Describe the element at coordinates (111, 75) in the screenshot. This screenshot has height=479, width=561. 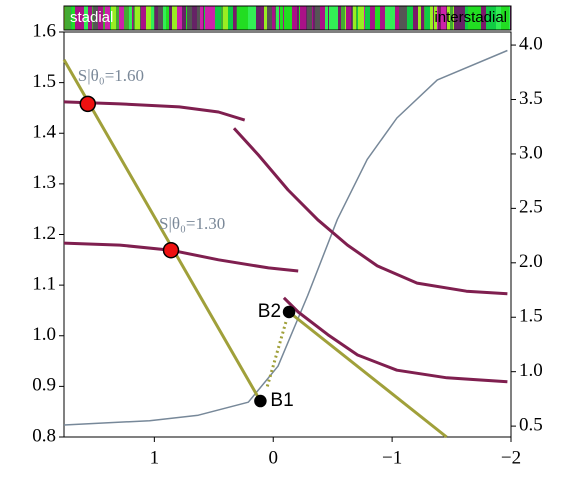
I see `point-label: S|θ₀=1.60` at that location.